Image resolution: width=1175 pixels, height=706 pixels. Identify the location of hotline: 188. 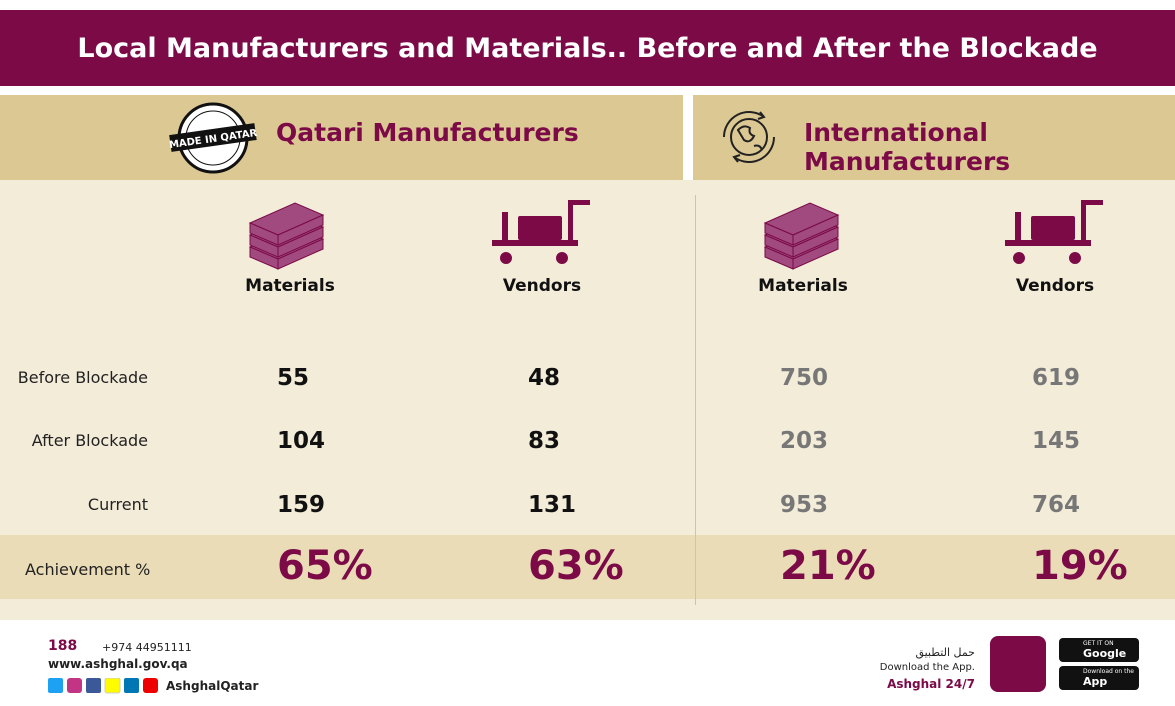
(63, 646).